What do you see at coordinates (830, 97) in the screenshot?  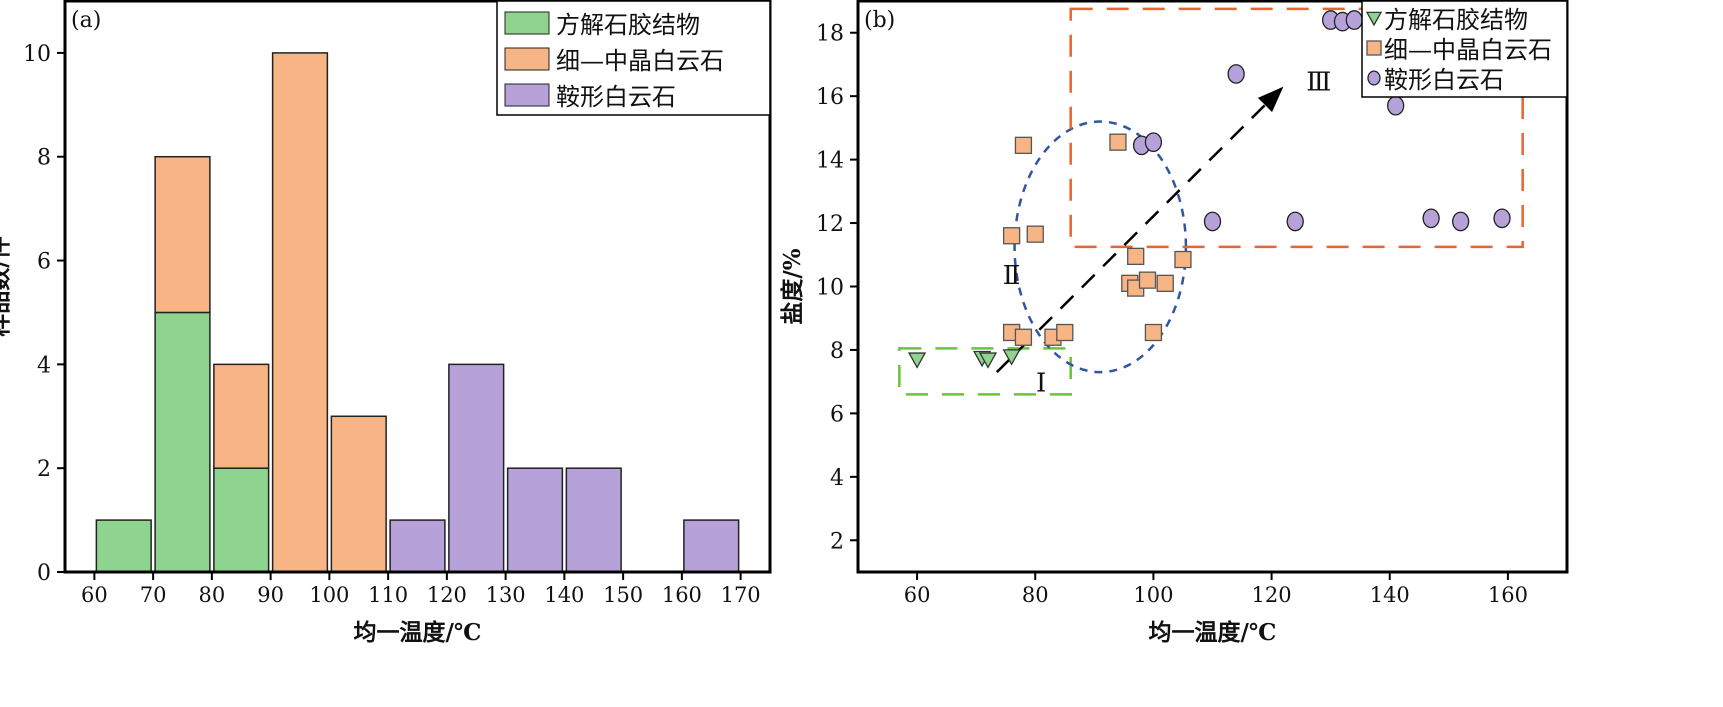 I see `y-tick-label: 16` at bounding box center [830, 97].